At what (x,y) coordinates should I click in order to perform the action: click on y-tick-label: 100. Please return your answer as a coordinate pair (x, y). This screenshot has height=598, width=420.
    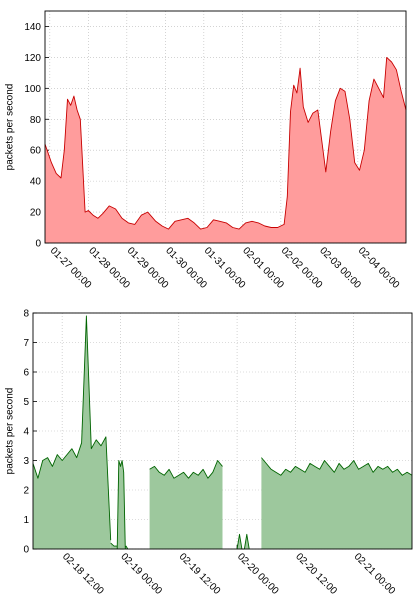
    Looking at the image, I should click on (32, 89).